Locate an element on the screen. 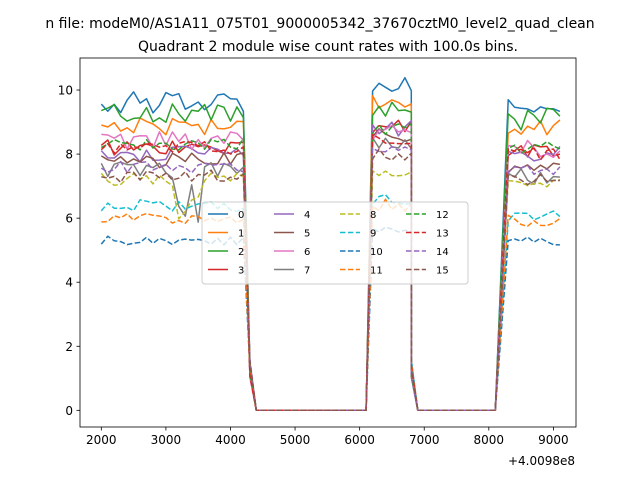 The height and width of the screenshot is (480, 640). x-tick-label: 7000 is located at coordinates (424, 440).